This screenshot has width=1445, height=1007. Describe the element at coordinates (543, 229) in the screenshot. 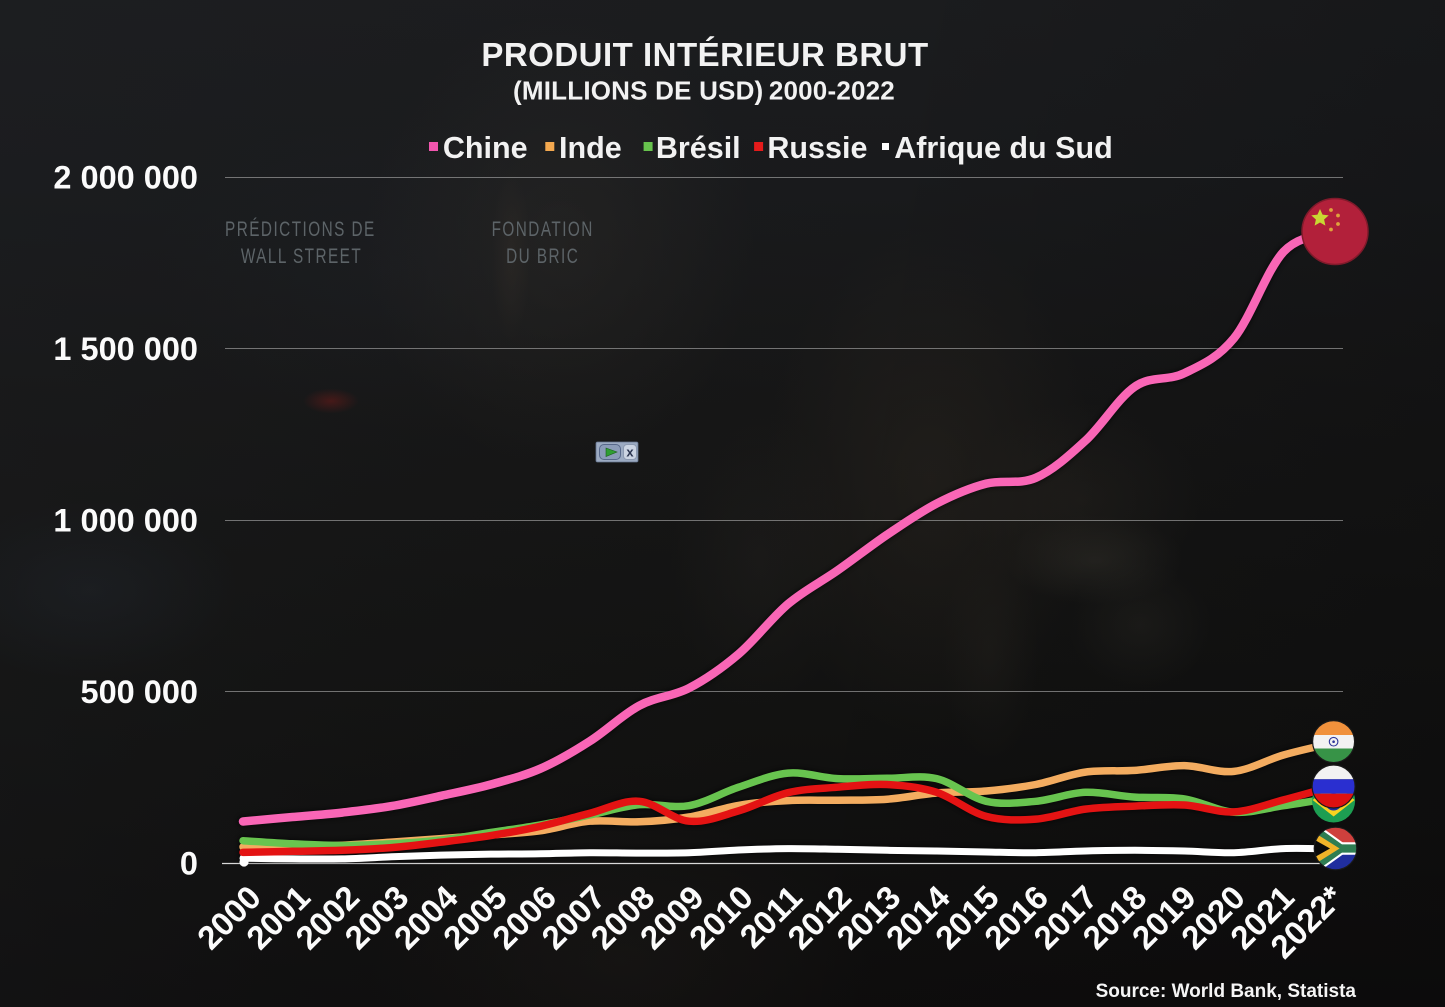

I see `svg-text: FONDATION` at that location.